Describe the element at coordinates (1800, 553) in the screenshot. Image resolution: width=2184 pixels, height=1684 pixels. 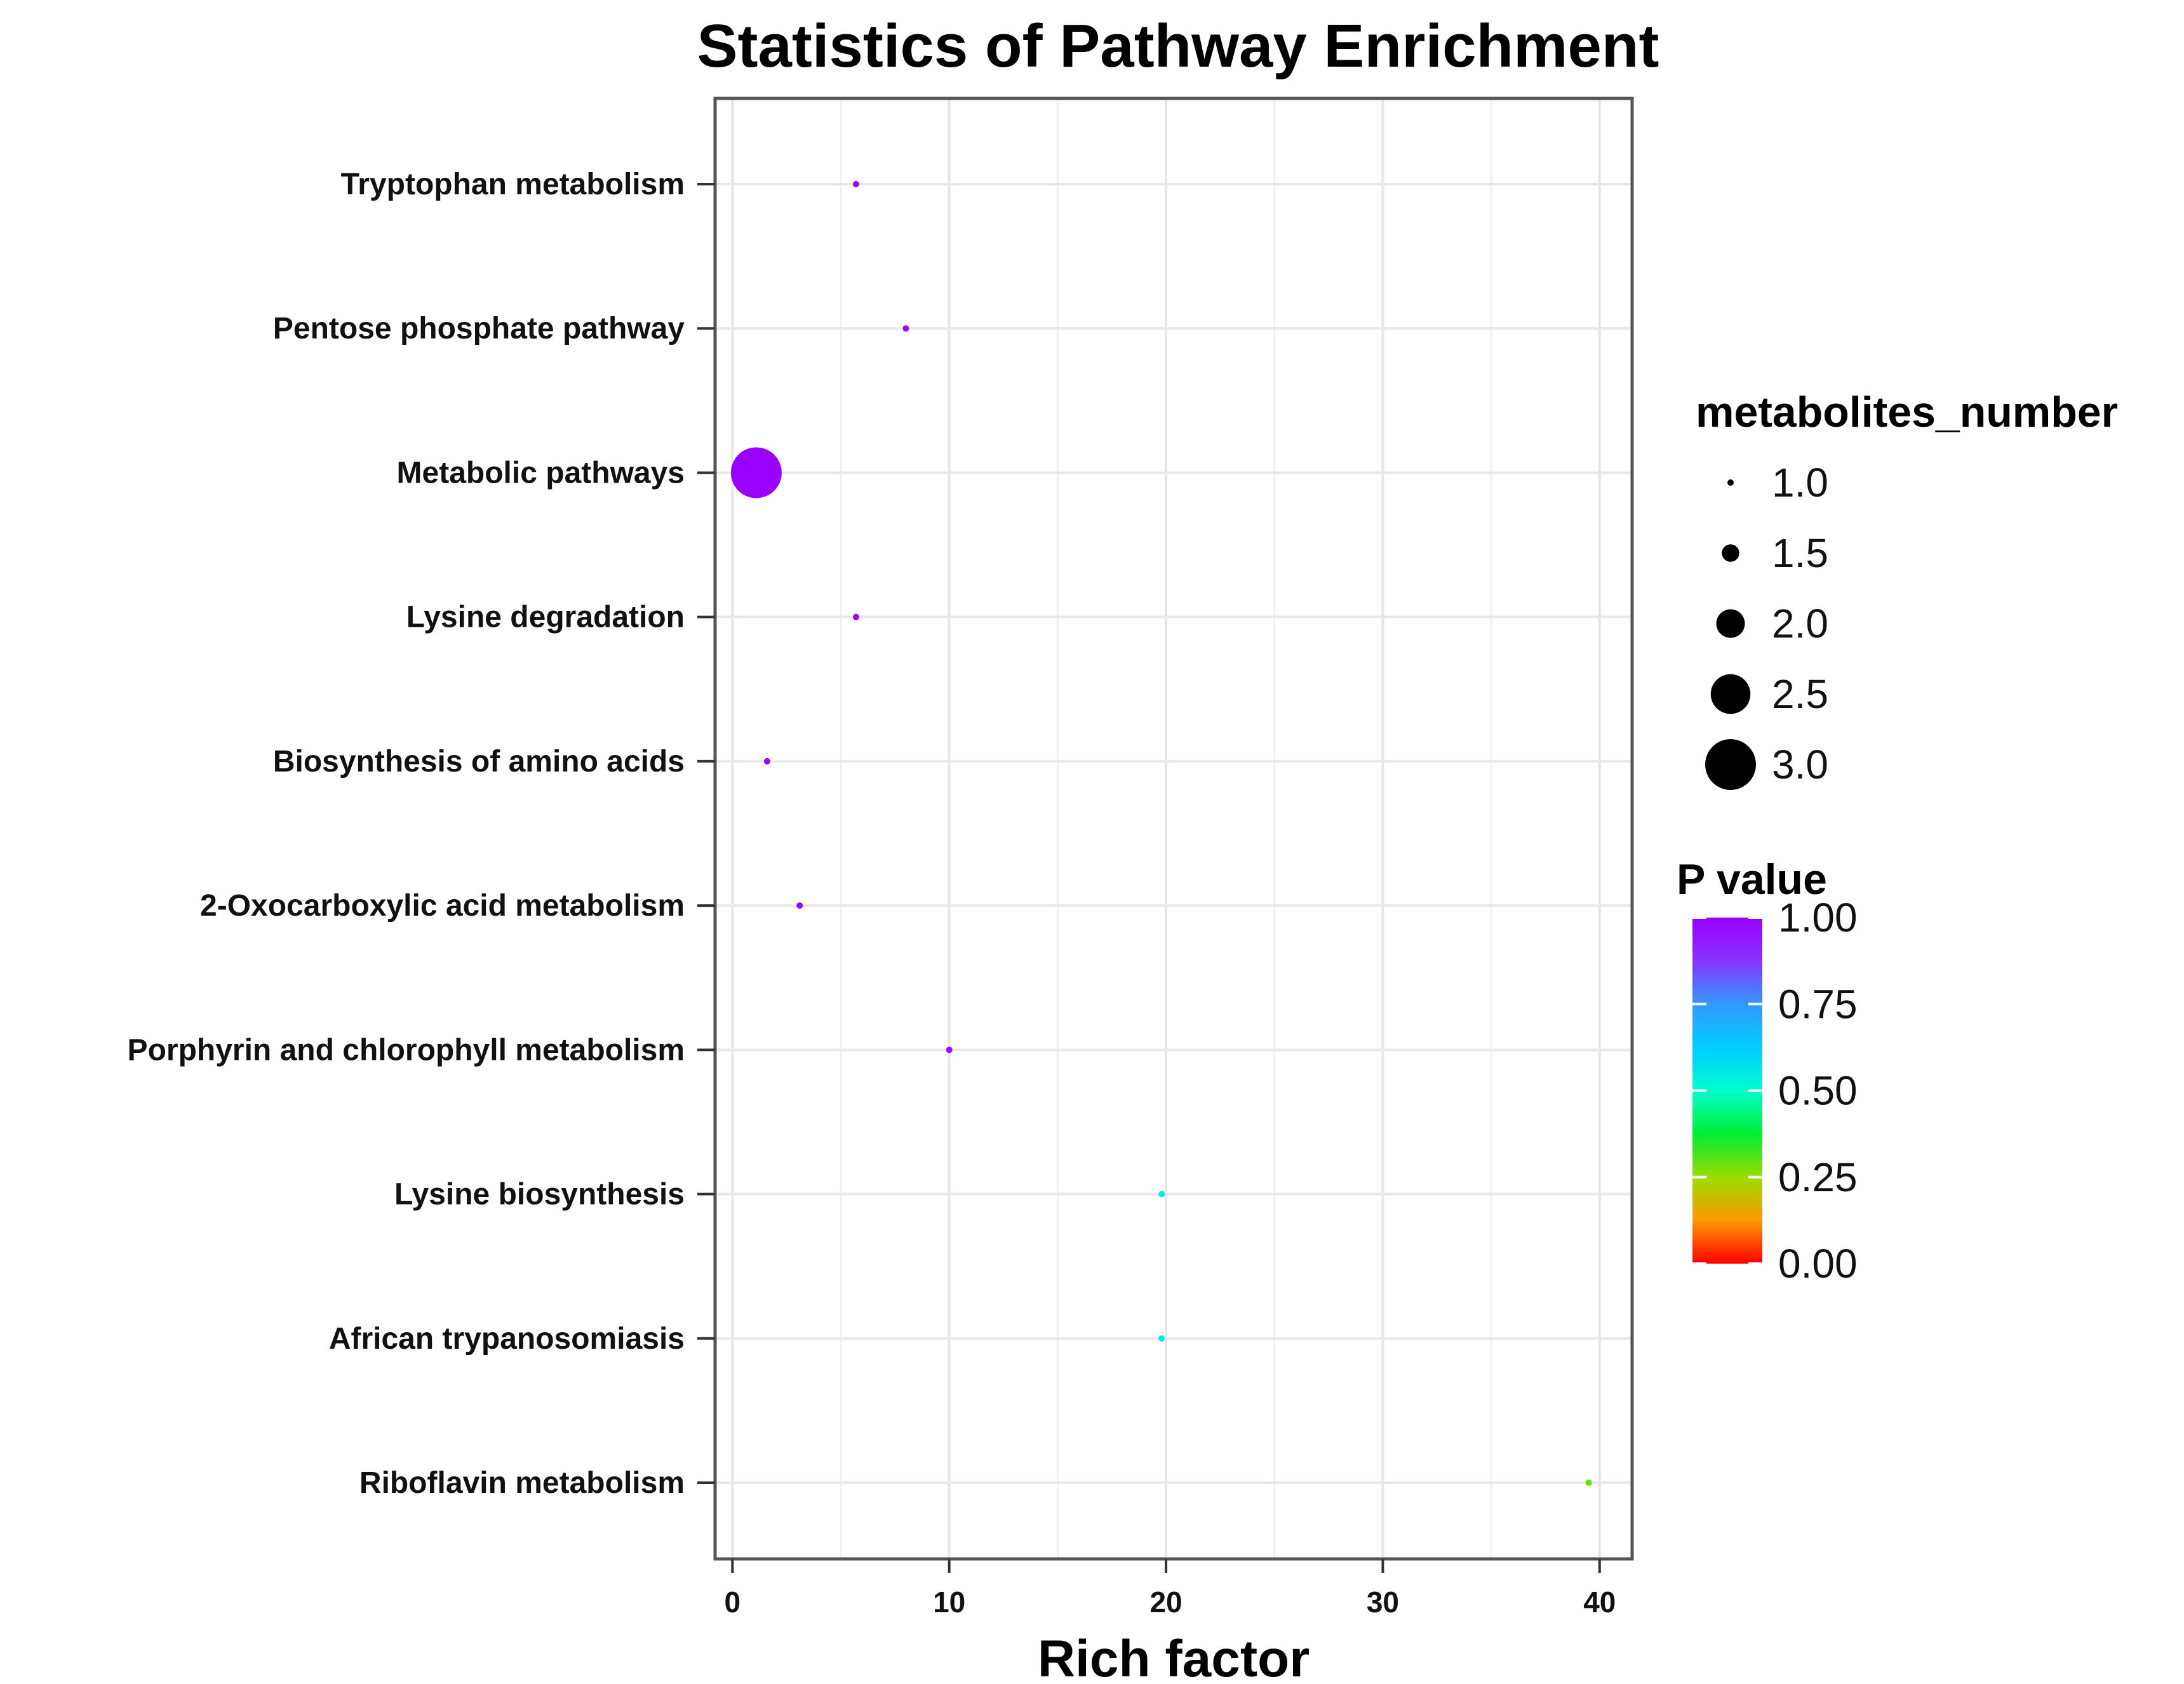
I see `size-legend-label: 1.5` at that location.